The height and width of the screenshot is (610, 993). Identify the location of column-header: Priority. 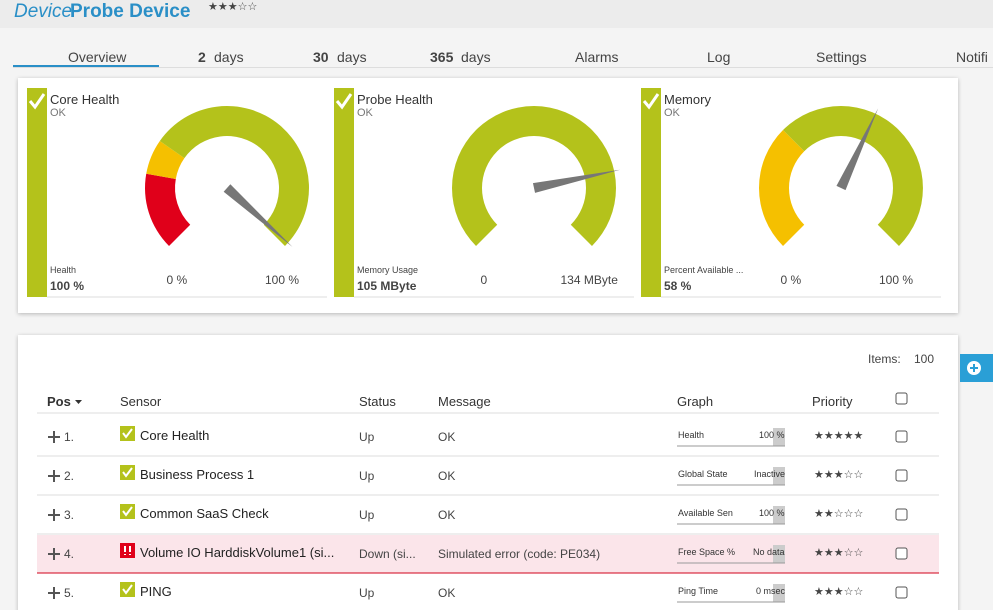
(832, 401).